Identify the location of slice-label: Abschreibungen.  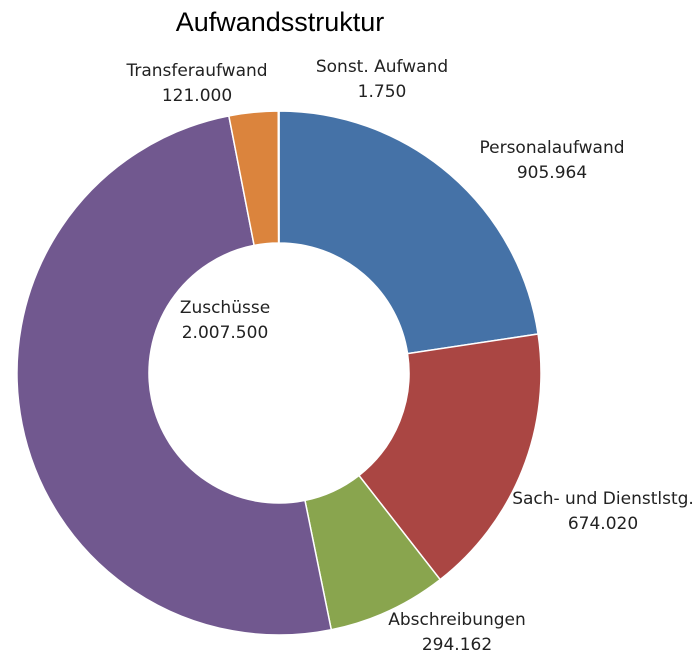
(457, 620).